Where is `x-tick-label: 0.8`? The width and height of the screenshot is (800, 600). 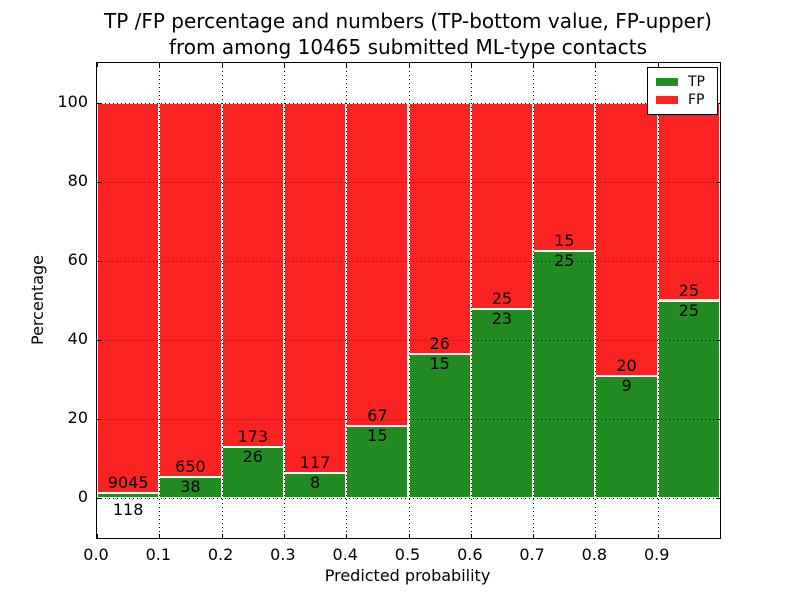
x-tick-label: 0.8 is located at coordinates (594, 554).